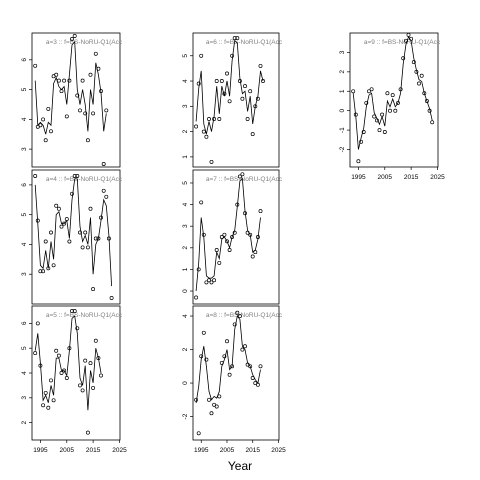 The image size is (480, 480). I want to click on y-tick-label: 3, so click(24, 149).